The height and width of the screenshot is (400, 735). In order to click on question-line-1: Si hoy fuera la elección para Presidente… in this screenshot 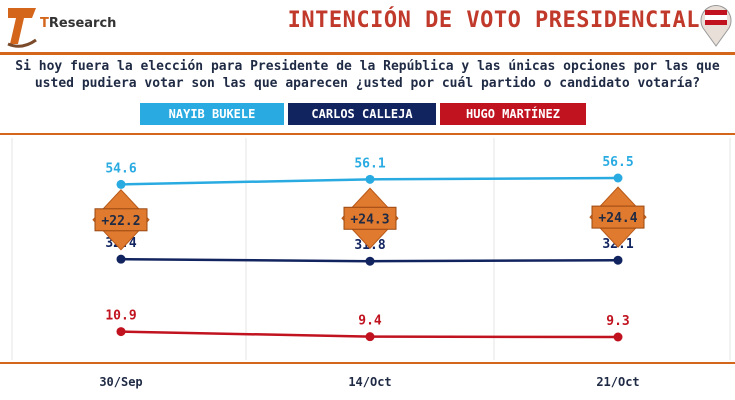, I will do `click(367, 66)`.